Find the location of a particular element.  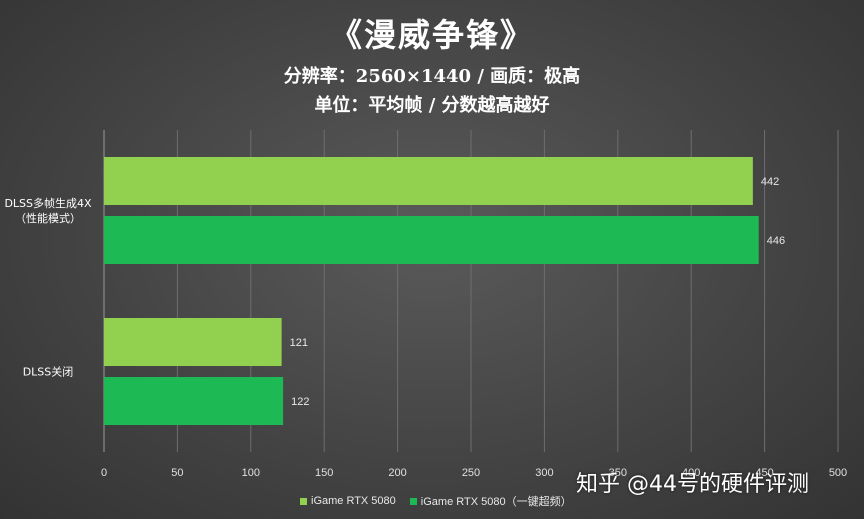

watermark: 知乎 @44号的硬件评测 is located at coordinates (692, 484).